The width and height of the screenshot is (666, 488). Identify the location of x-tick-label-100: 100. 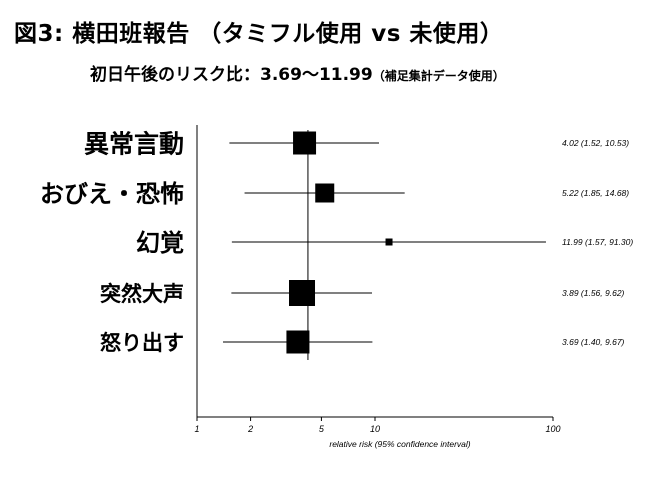
(552, 429).